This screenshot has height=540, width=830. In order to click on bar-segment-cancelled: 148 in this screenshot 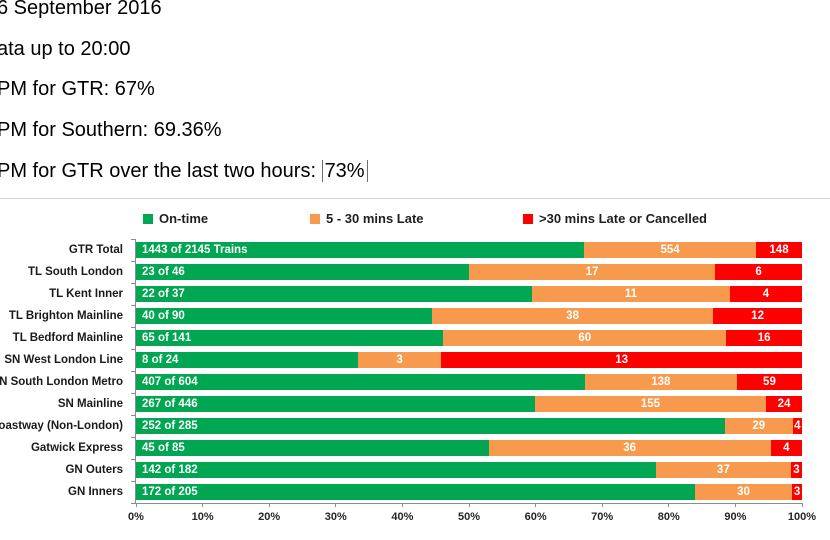, I will do `click(779, 250)`.